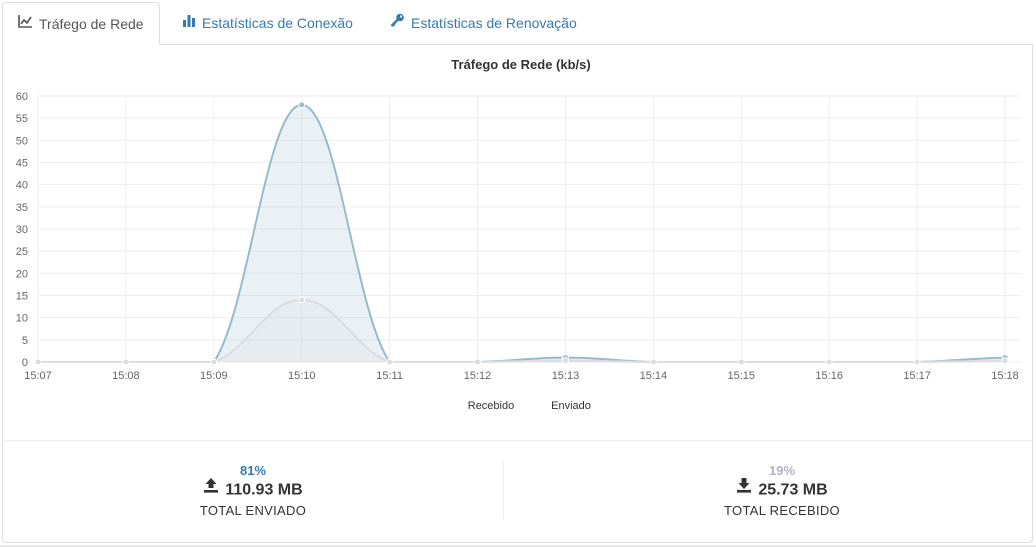  What do you see at coordinates (389, 376) in the screenshot?
I see `x-tick-label: 15:11` at bounding box center [389, 376].